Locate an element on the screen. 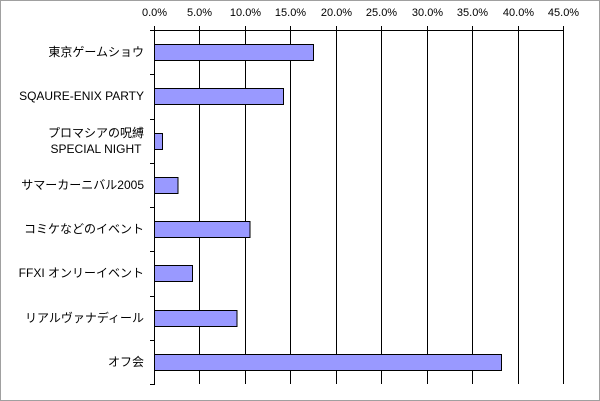 The height and width of the screenshot is (401, 600). x-tick-label: 35.0% is located at coordinates (472, 13).